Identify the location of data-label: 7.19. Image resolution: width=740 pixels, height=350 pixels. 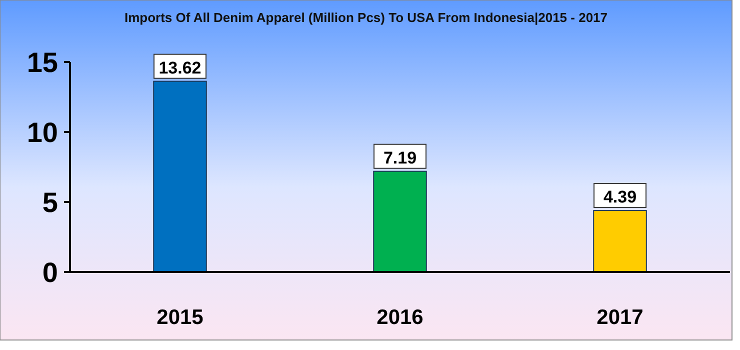
(400, 158).